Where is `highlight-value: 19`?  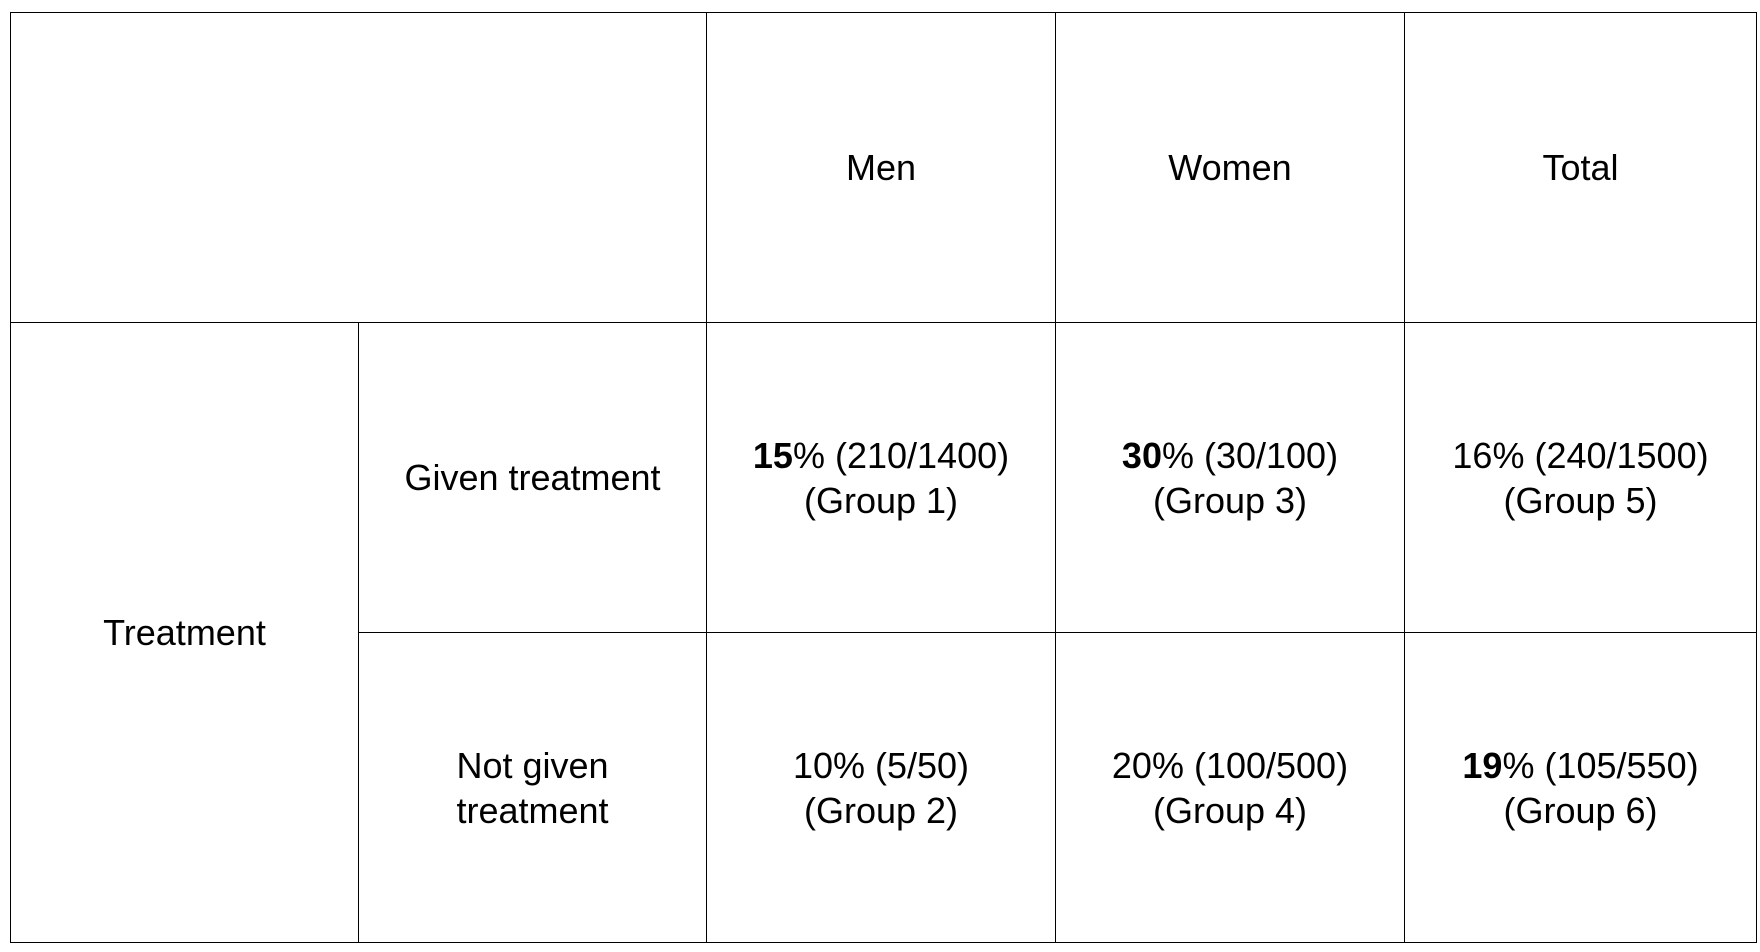 highlight-value: 19 is located at coordinates (1482, 765).